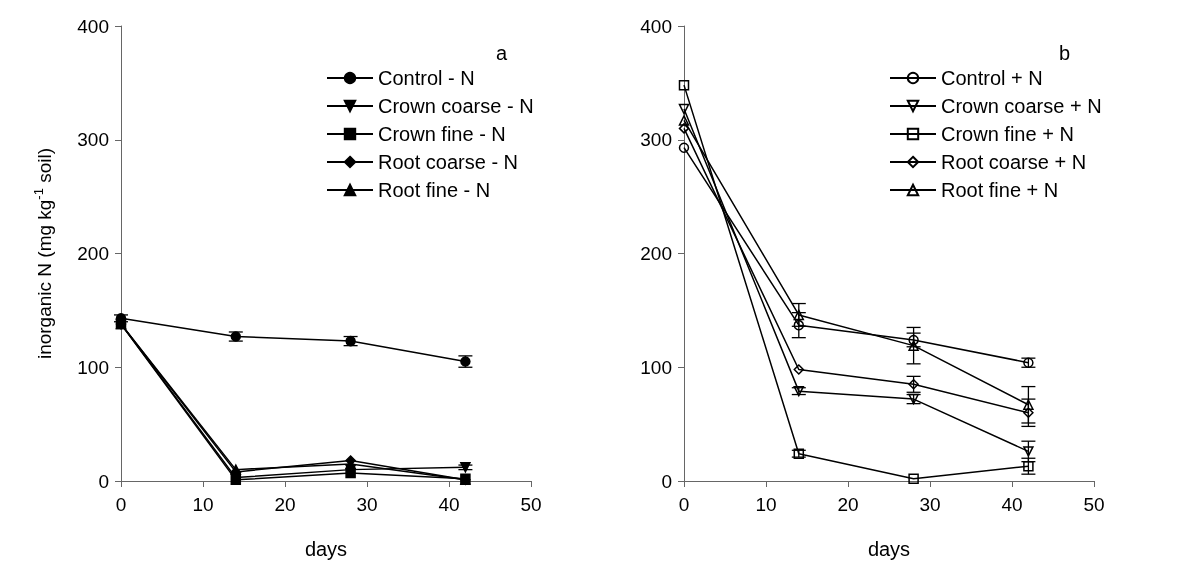  What do you see at coordinates (1000, 190) in the screenshot?
I see `legend-label: Root fine + N` at bounding box center [1000, 190].